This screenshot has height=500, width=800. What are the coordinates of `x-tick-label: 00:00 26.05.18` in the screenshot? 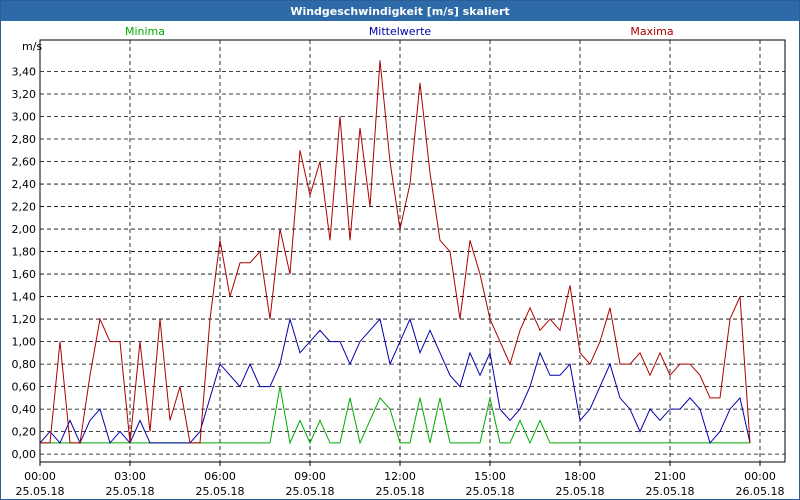 It's located at (760, 484).